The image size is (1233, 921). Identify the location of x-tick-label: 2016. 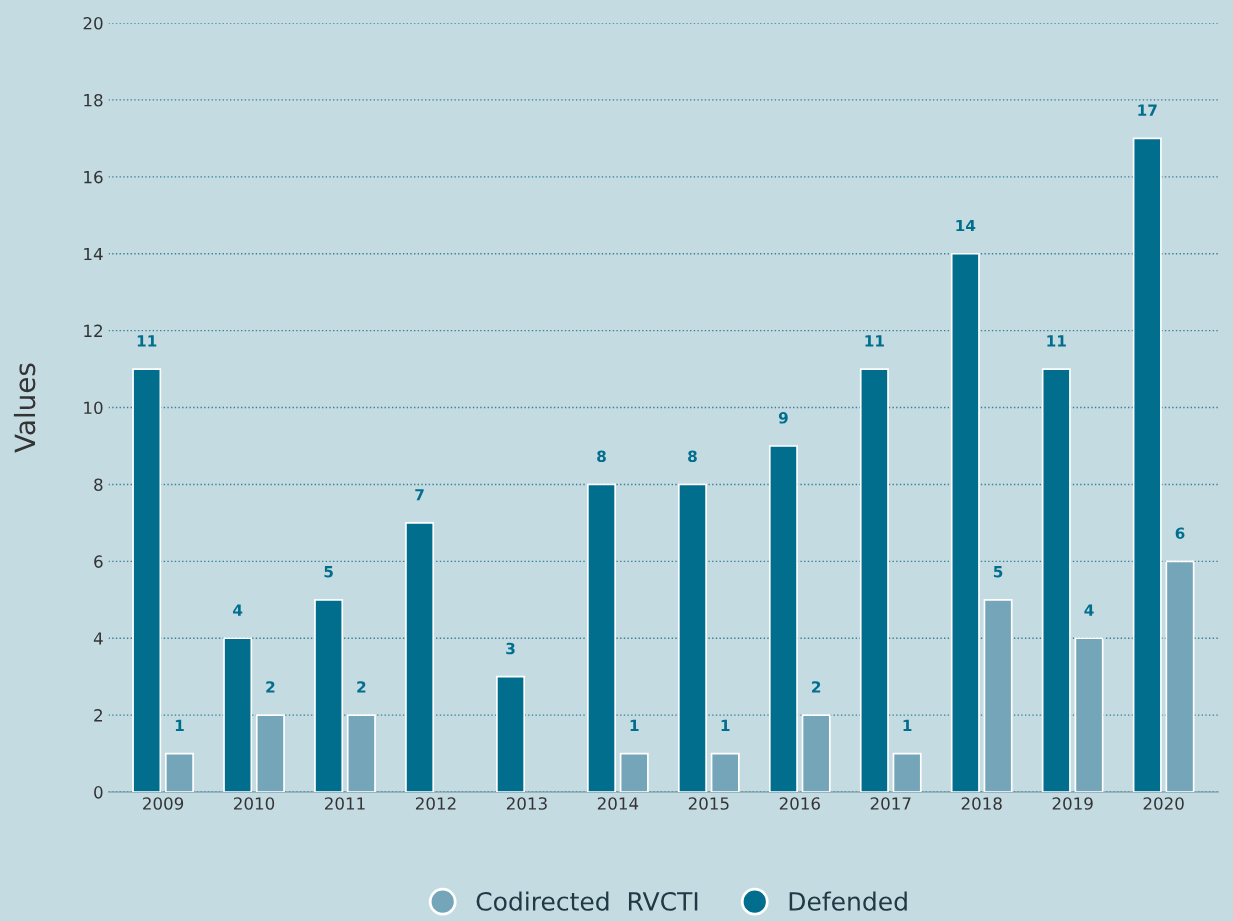
(799, 803).